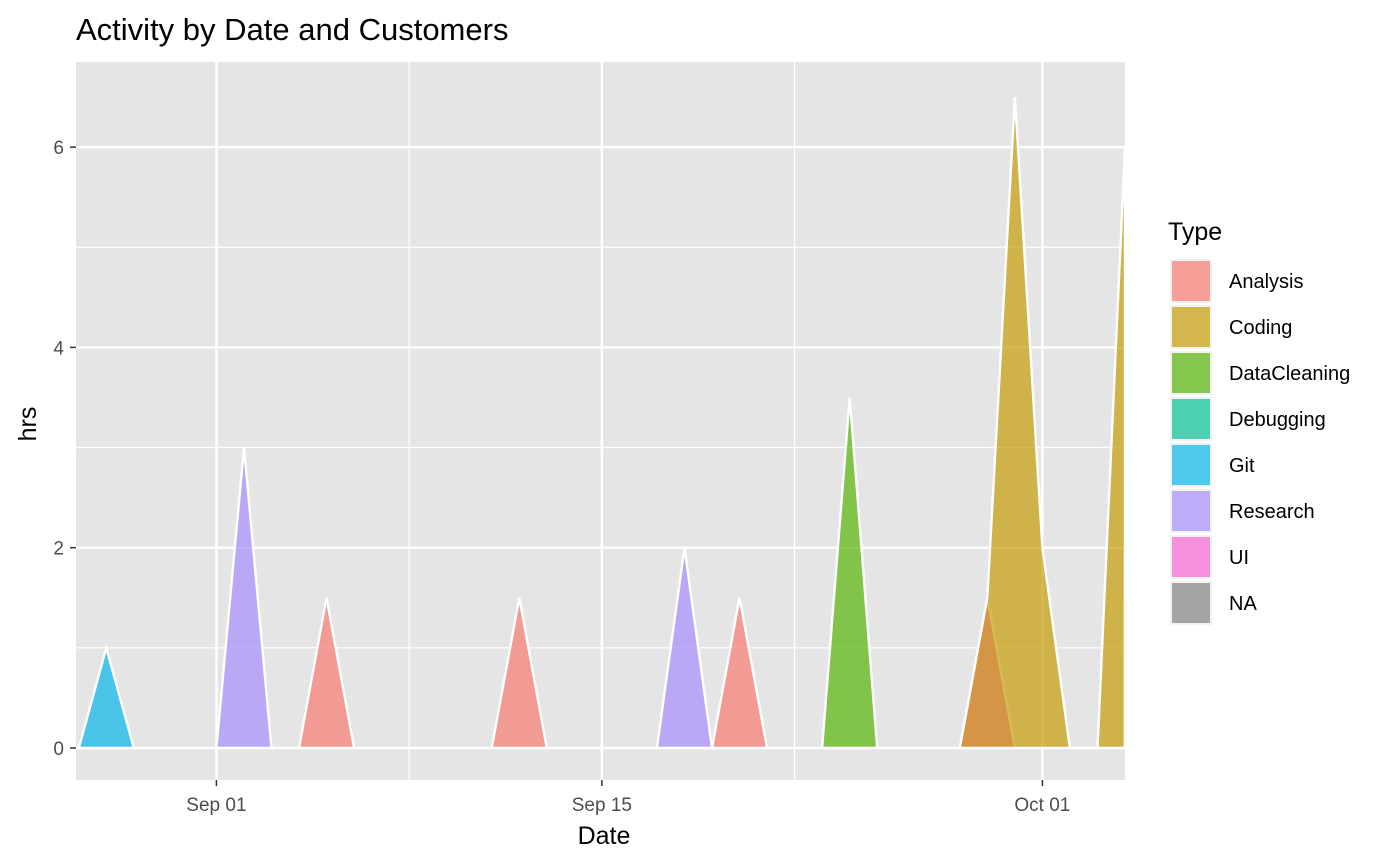  I want to click on y-tick-label: 2, so click(58, 549).